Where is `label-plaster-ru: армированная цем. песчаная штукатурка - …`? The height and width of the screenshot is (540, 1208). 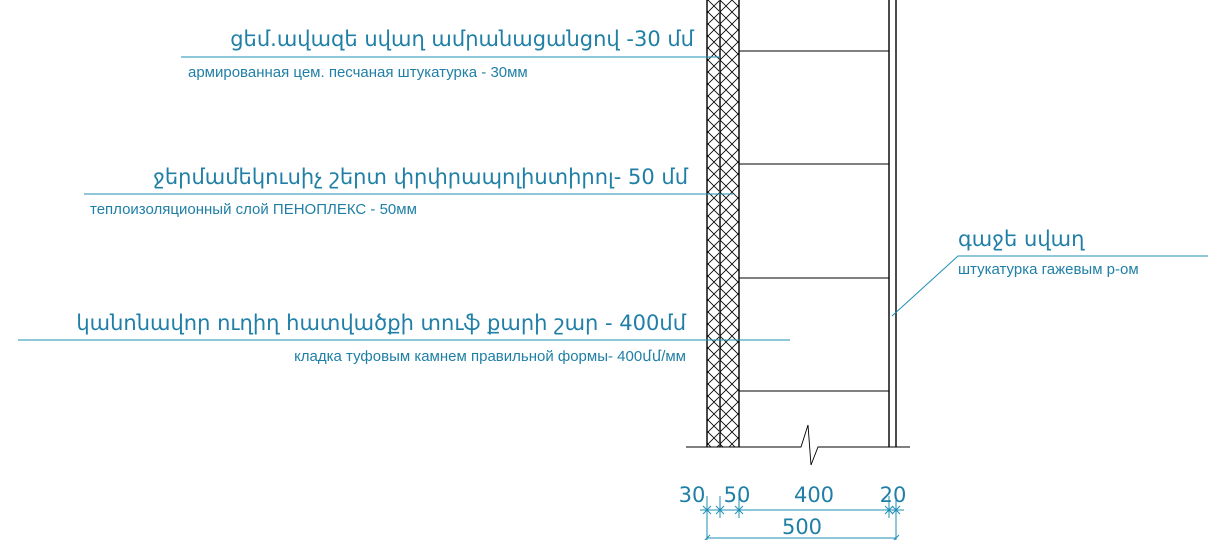
label-plaster-ru: армированная цем. песчаная штукатурка - … is located at coordinates (358, 72).